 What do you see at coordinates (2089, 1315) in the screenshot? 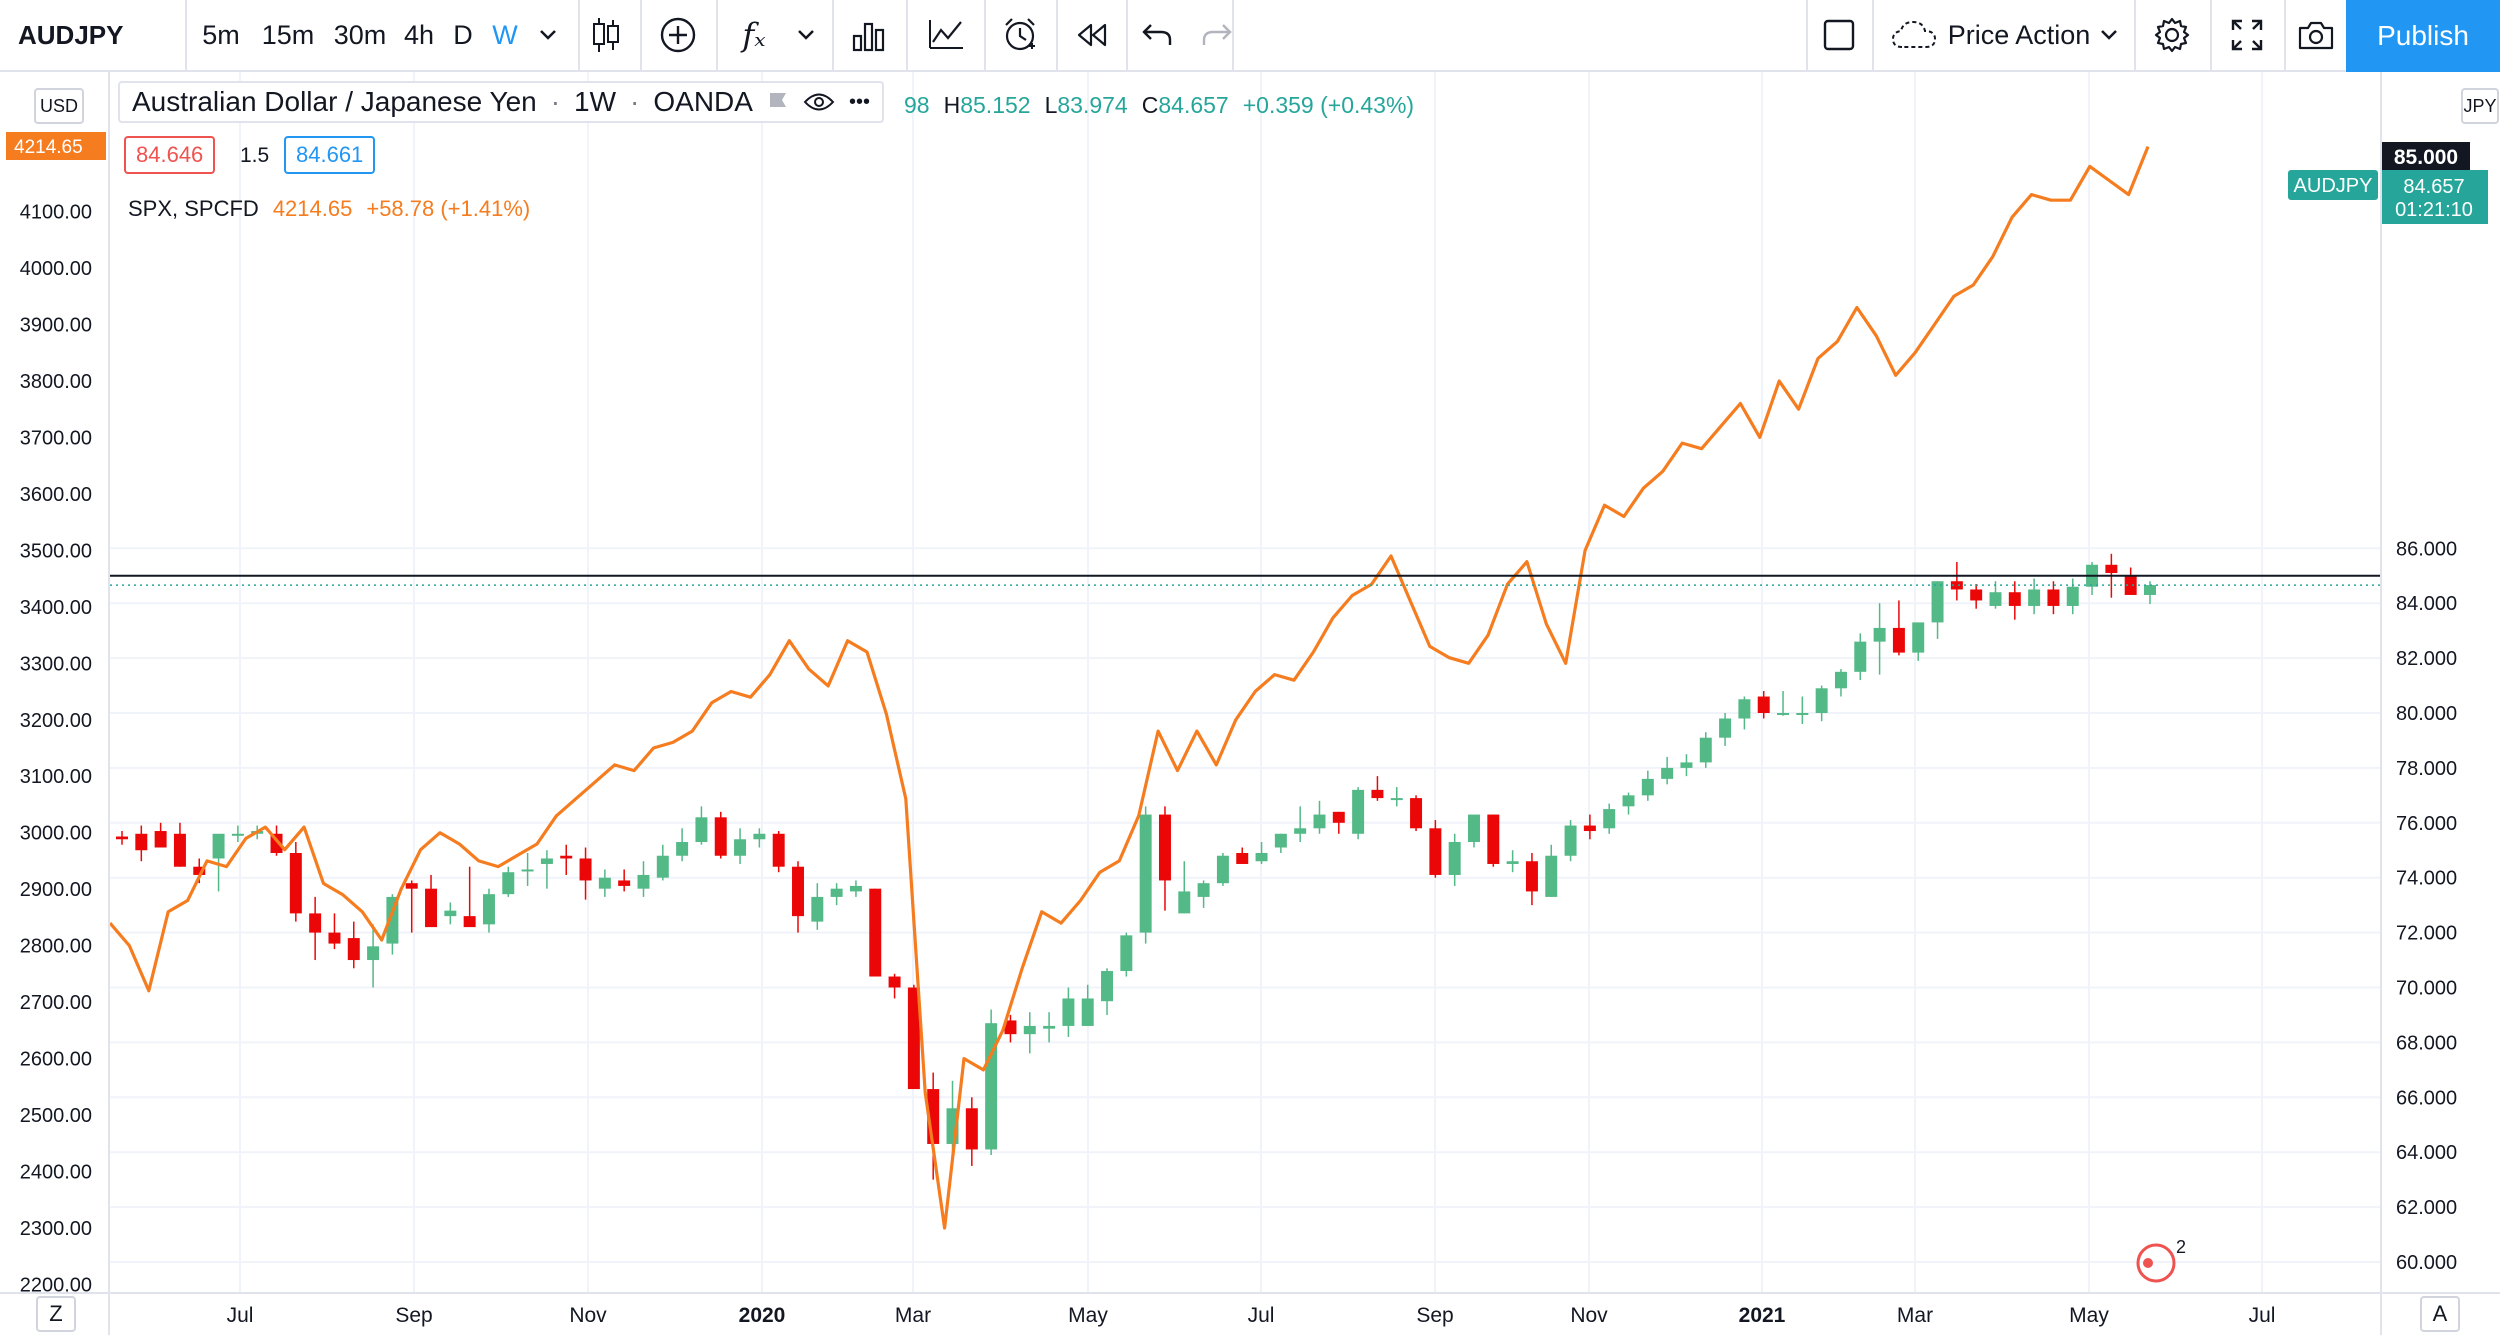
I see `time-tick-label: May` at bounding box center [2089, 1315].